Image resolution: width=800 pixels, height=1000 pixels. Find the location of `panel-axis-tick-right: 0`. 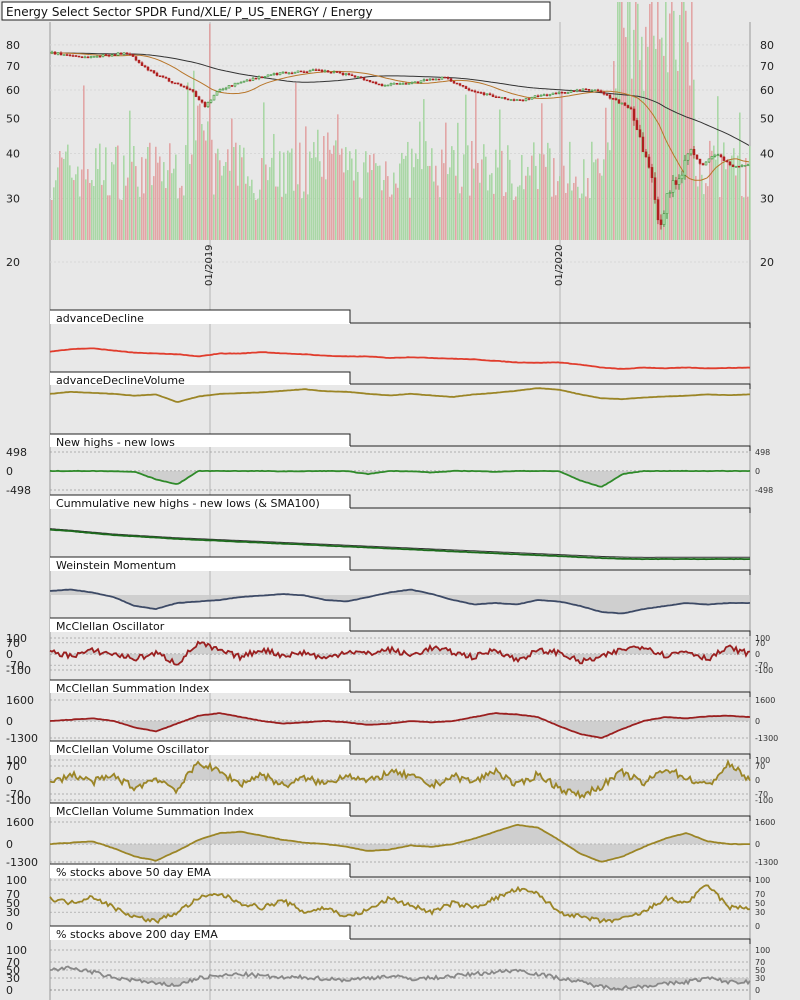

panel-axis-tick-right: 0 is located at coordinates (757, 926).